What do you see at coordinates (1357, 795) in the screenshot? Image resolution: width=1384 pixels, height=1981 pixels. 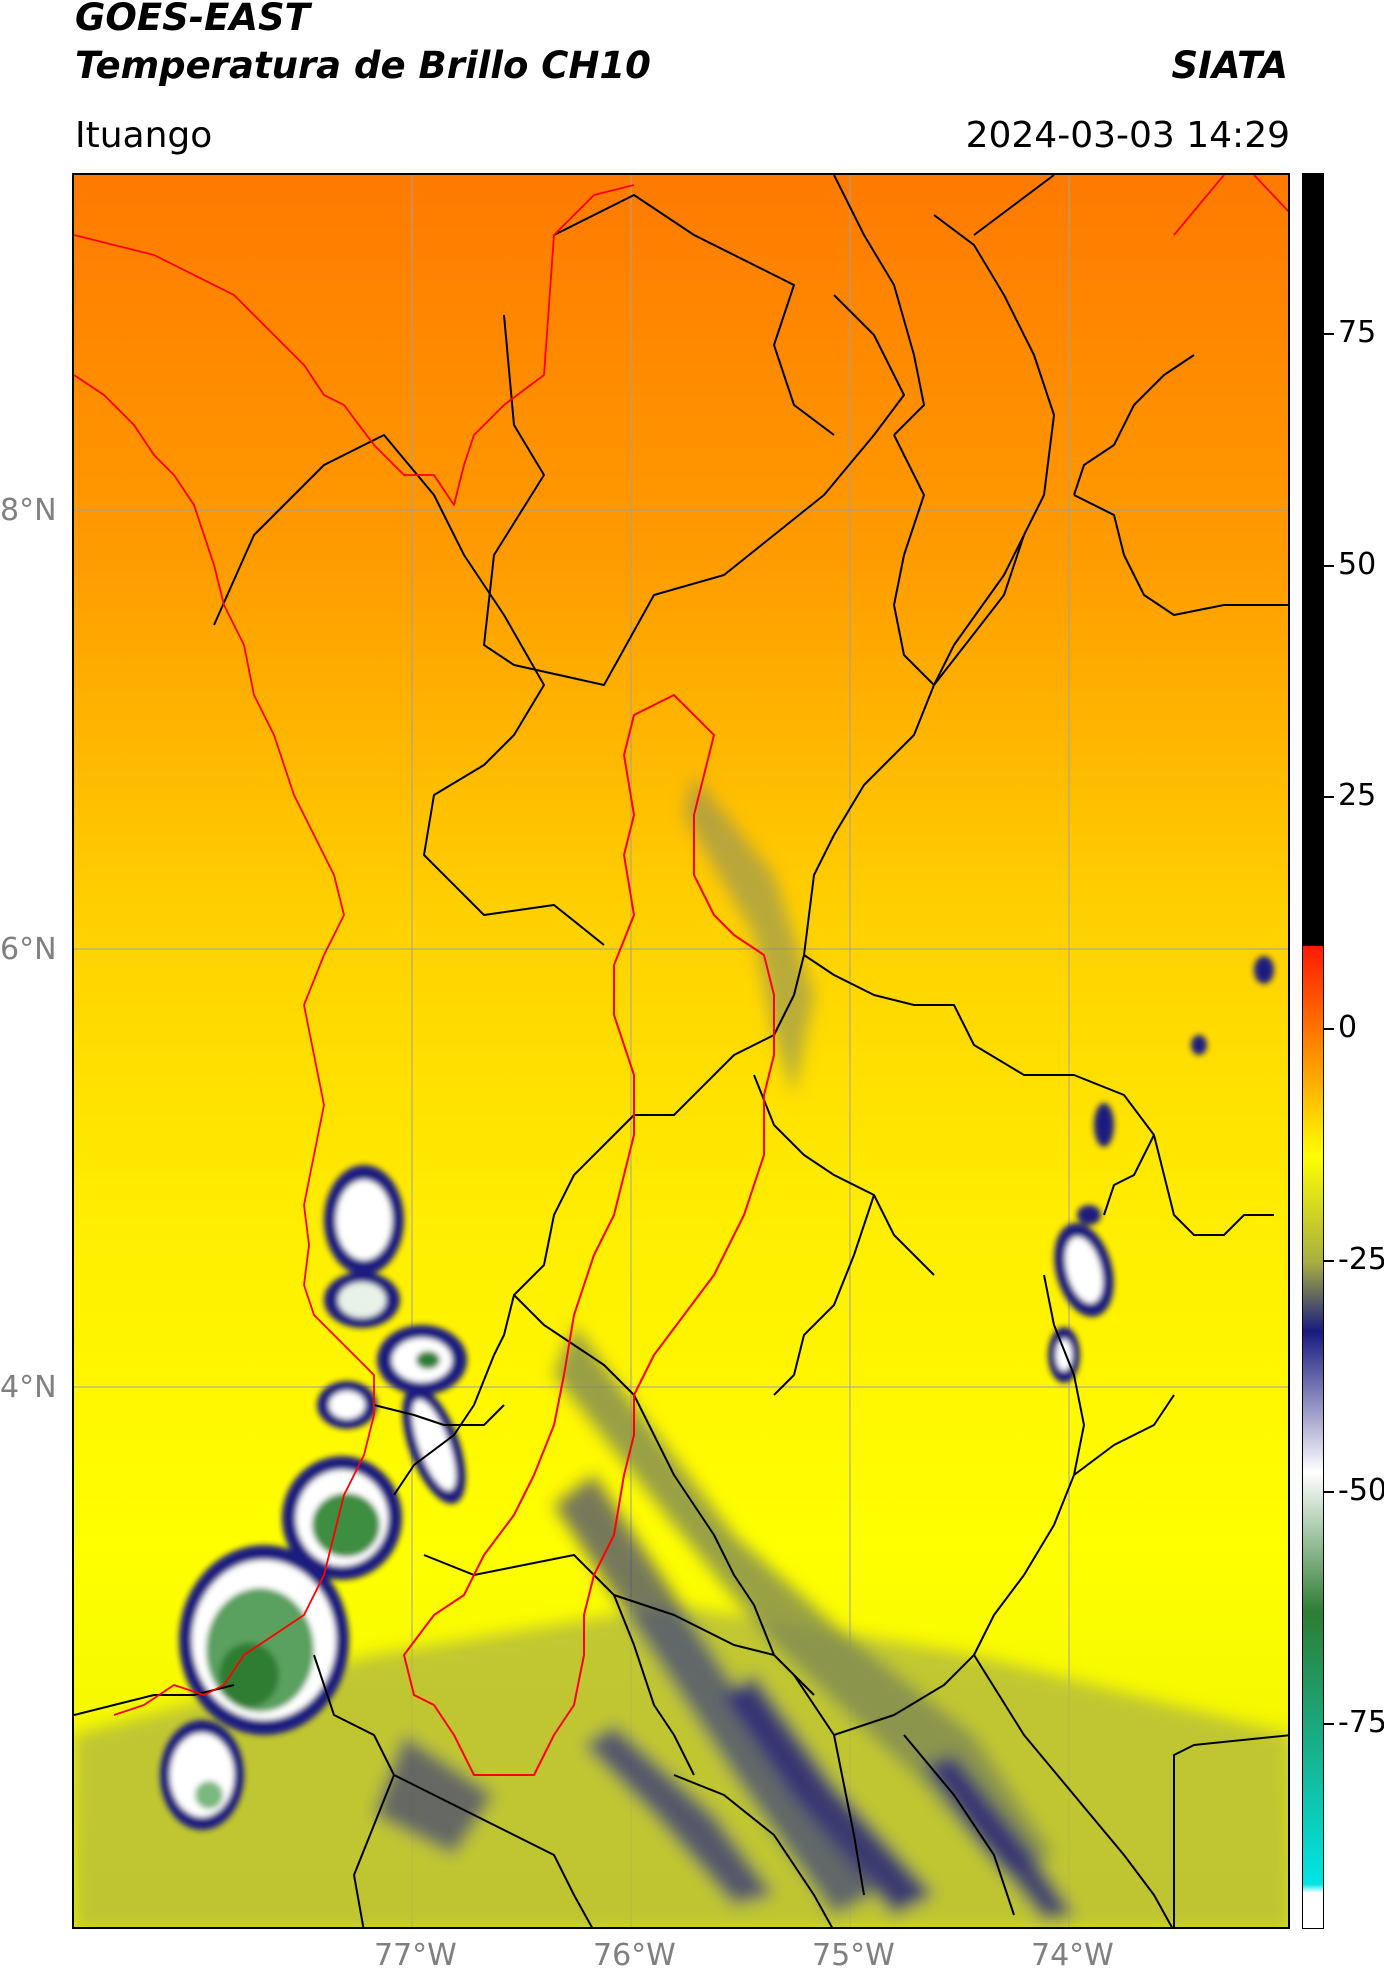 I see `colorbar-label-25: 25` at bounding box center [1357, 795].